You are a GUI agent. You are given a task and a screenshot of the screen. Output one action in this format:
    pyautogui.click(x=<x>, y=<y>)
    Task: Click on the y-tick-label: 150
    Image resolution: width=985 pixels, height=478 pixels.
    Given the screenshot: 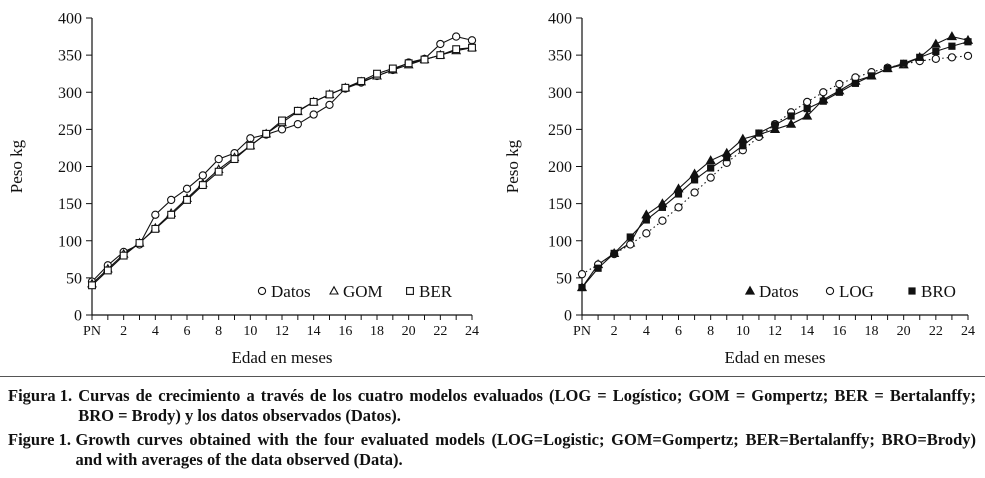 What is the action you would take?
    pyautogui.click(x=70, y=204)
    